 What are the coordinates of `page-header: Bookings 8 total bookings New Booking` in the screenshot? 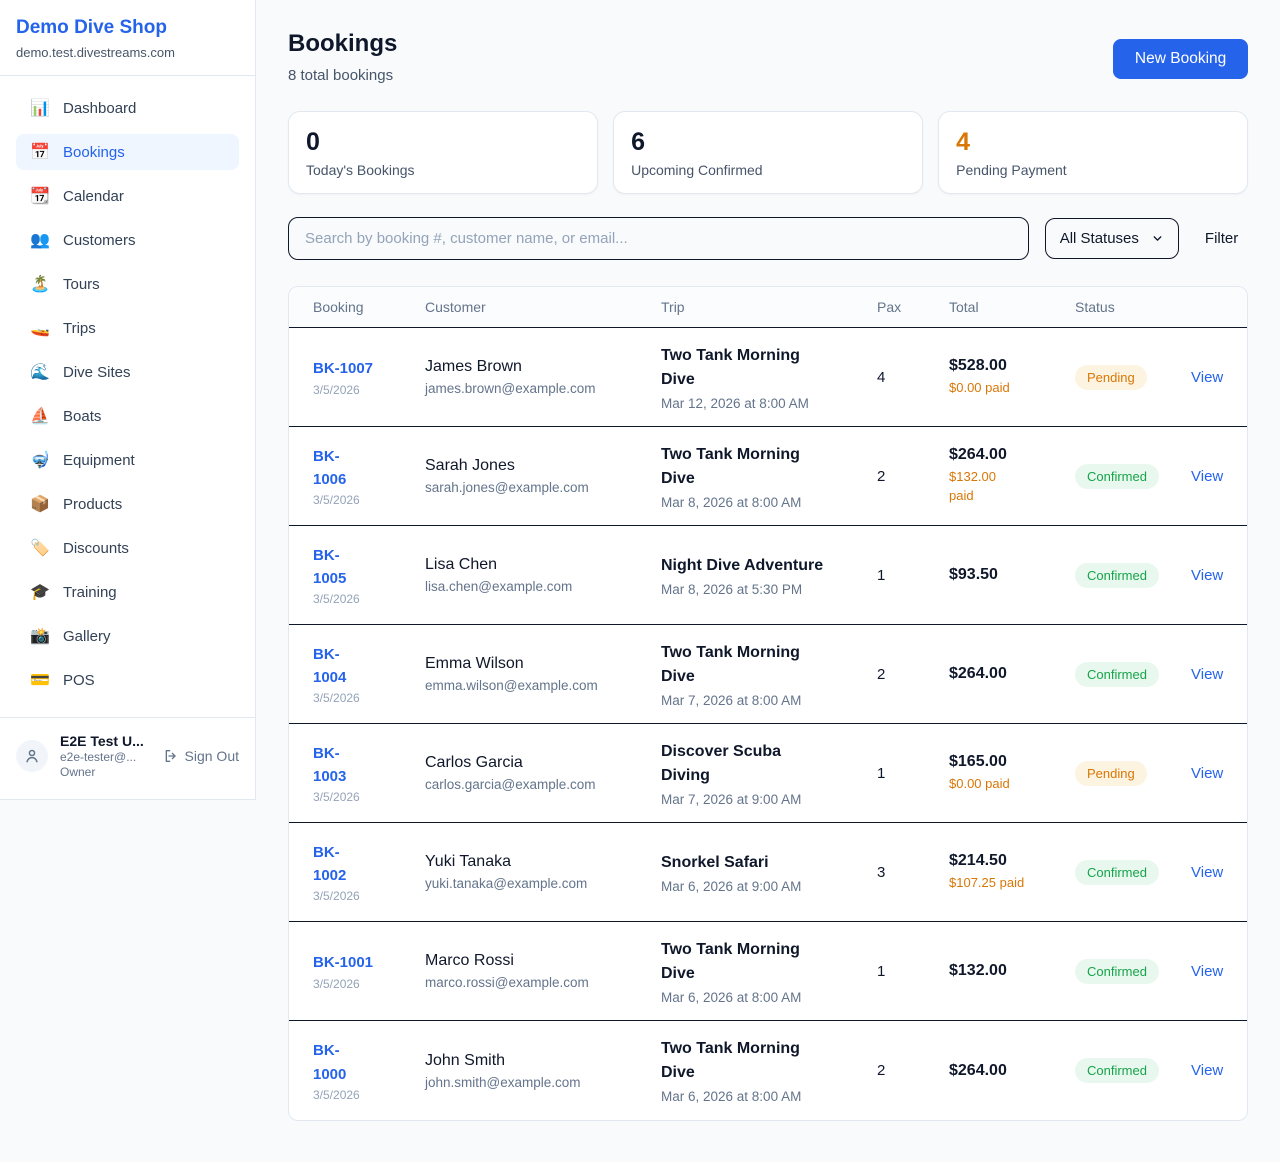 It's located at (768, 57).